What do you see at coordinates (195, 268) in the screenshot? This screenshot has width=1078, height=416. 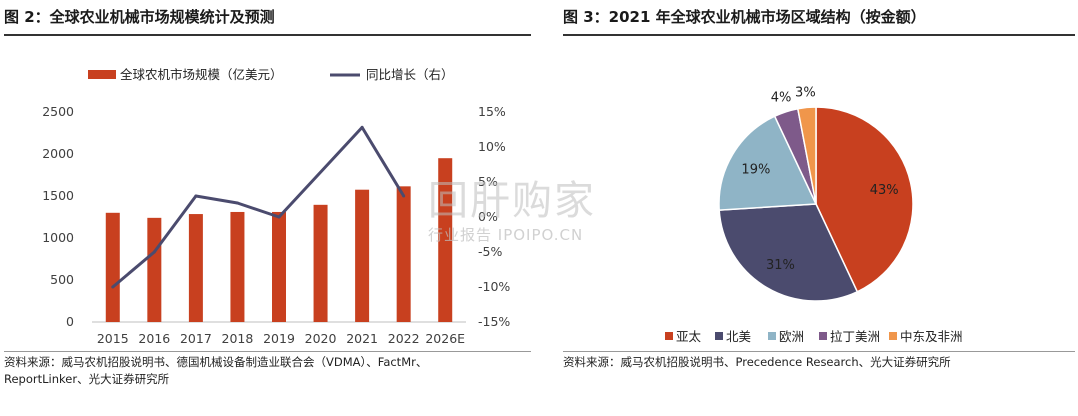 I see `bar-2017` at bounding box center [195, 268].